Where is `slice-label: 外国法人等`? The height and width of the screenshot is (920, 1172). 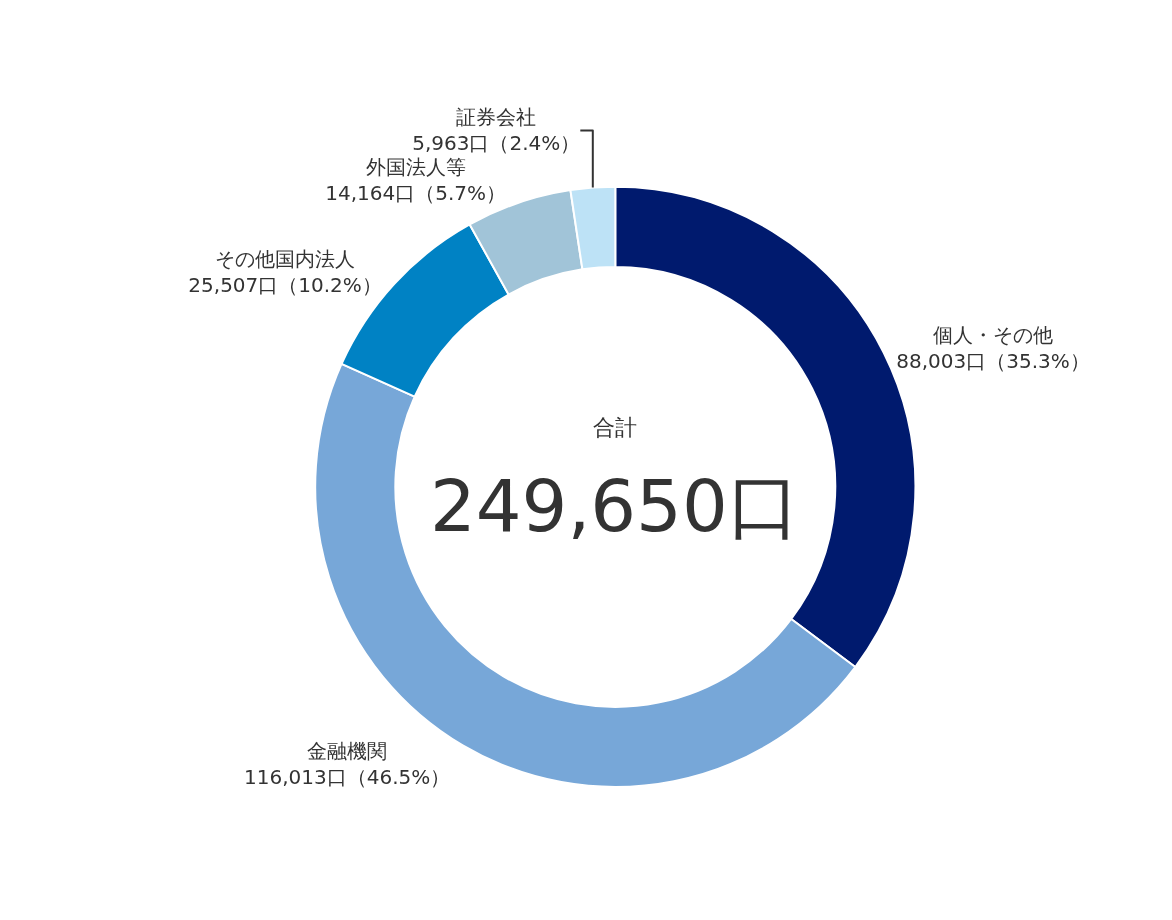
slice-label: 外国法人等 is located at coordinates (415, 167).